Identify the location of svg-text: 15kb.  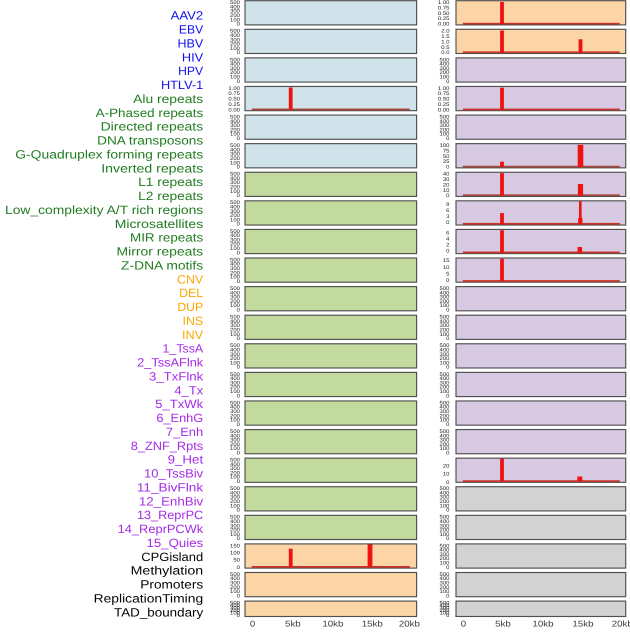
(372, 623).